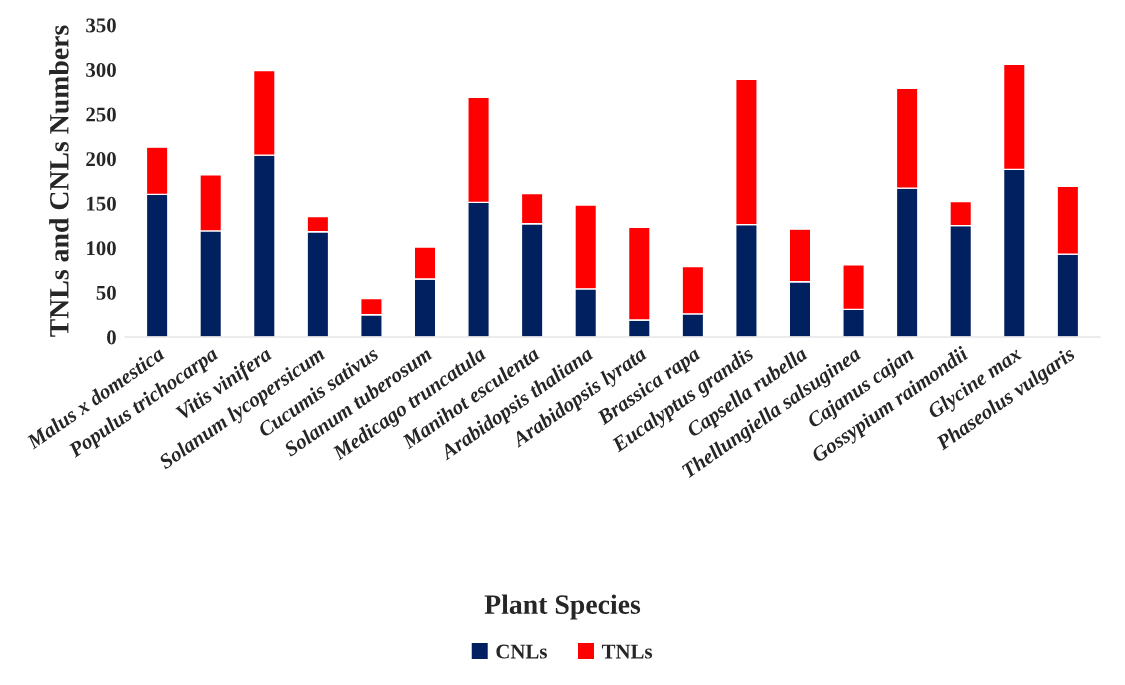 Image resolution: width=1125 pixels, height=685 pixels. What do you see at coordinates (111, 337) in the screenshot?
I see `y-tick-label: 0` at bounding box center [111, 337].